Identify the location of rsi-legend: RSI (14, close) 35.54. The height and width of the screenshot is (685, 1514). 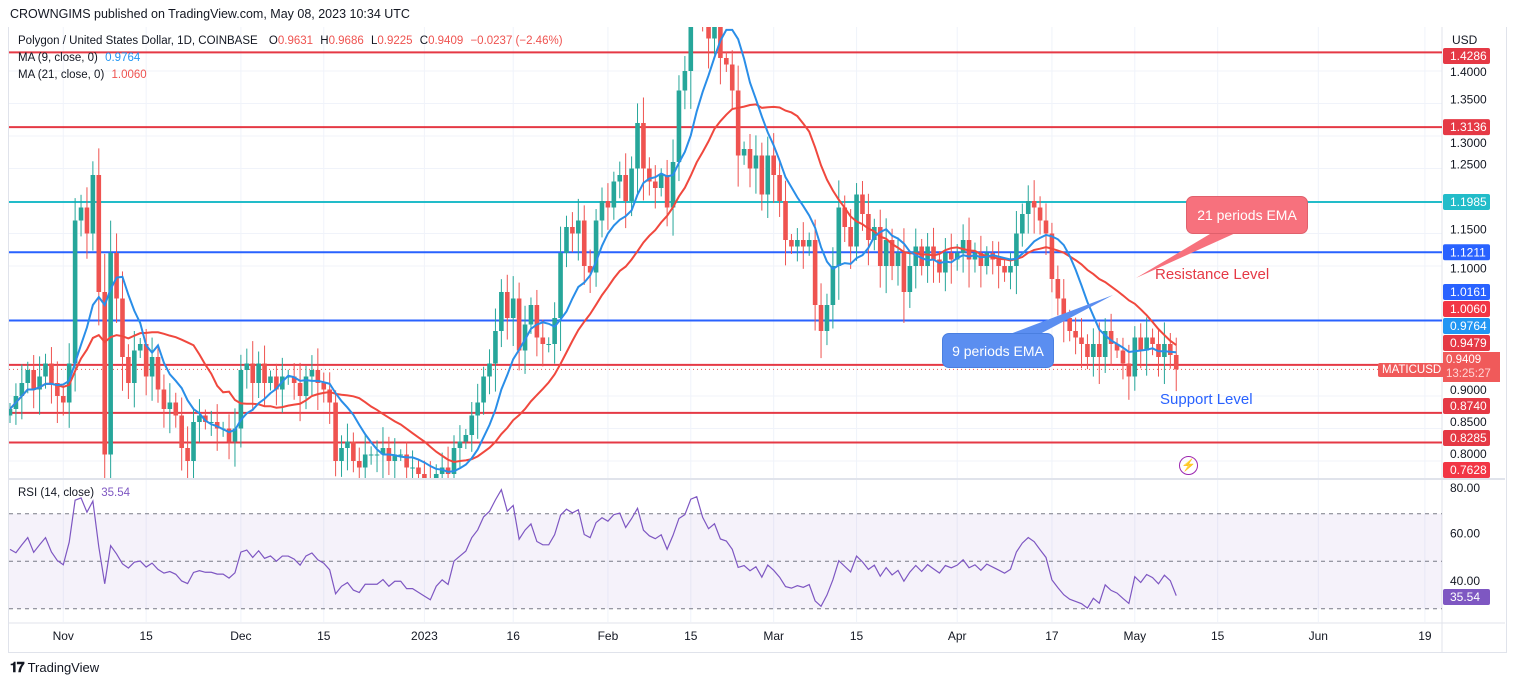
(74, 493).